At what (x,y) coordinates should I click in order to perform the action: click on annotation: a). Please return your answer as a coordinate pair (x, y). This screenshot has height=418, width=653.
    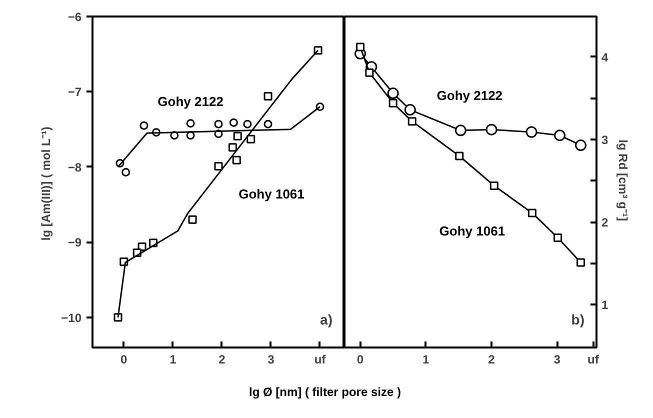
    Looking at the image, I should click on (326, 320).